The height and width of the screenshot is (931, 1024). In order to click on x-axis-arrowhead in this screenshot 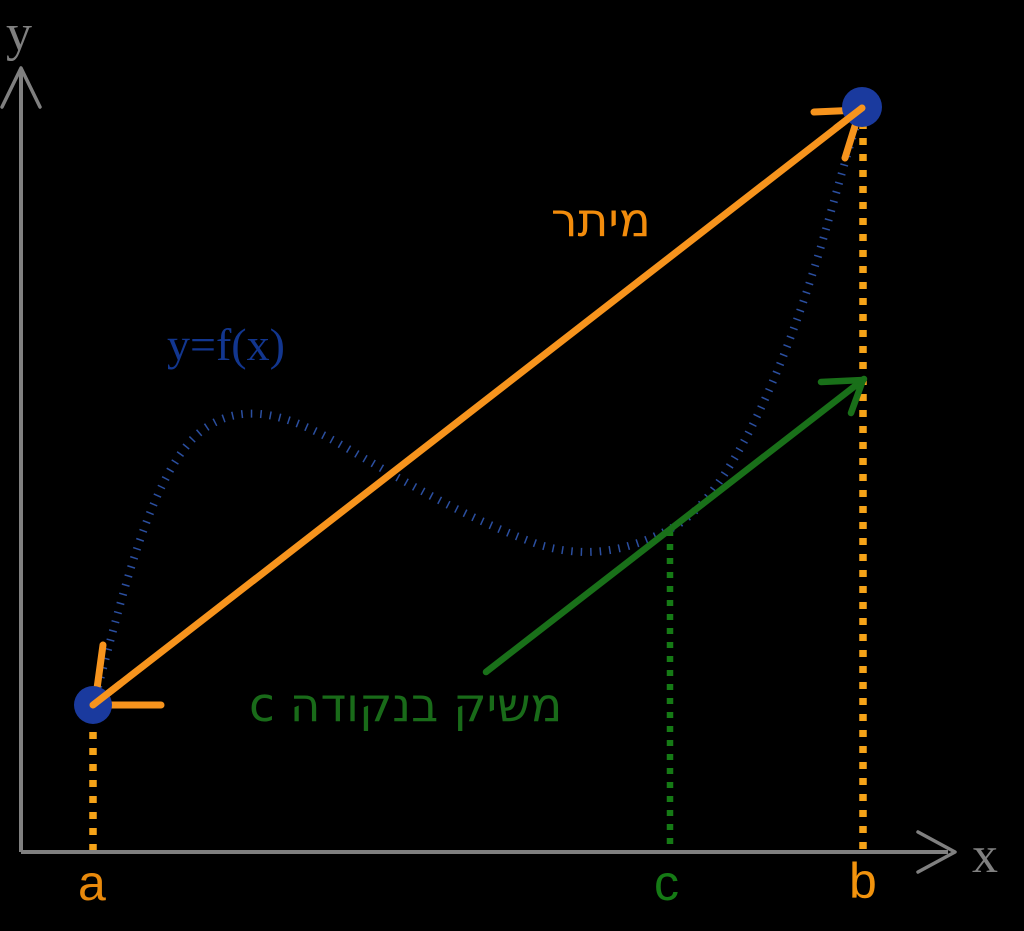, I will do `click(936, 852)`.